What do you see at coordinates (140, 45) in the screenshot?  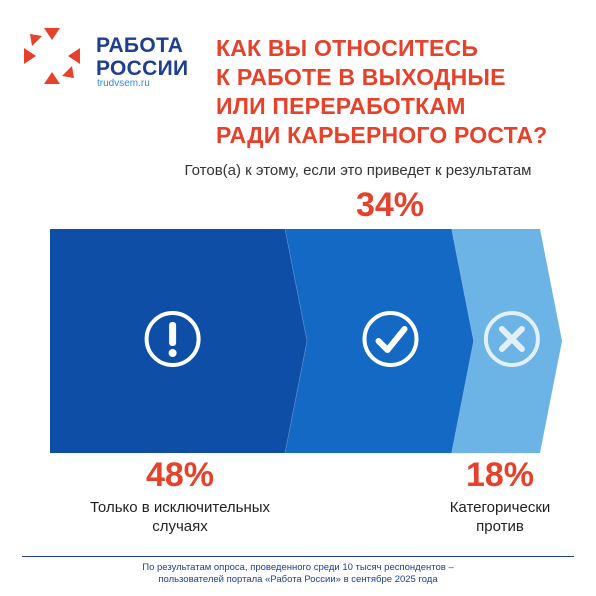 I see `brand-name-line1: РАБОТА` at bounding box center [140, 45].